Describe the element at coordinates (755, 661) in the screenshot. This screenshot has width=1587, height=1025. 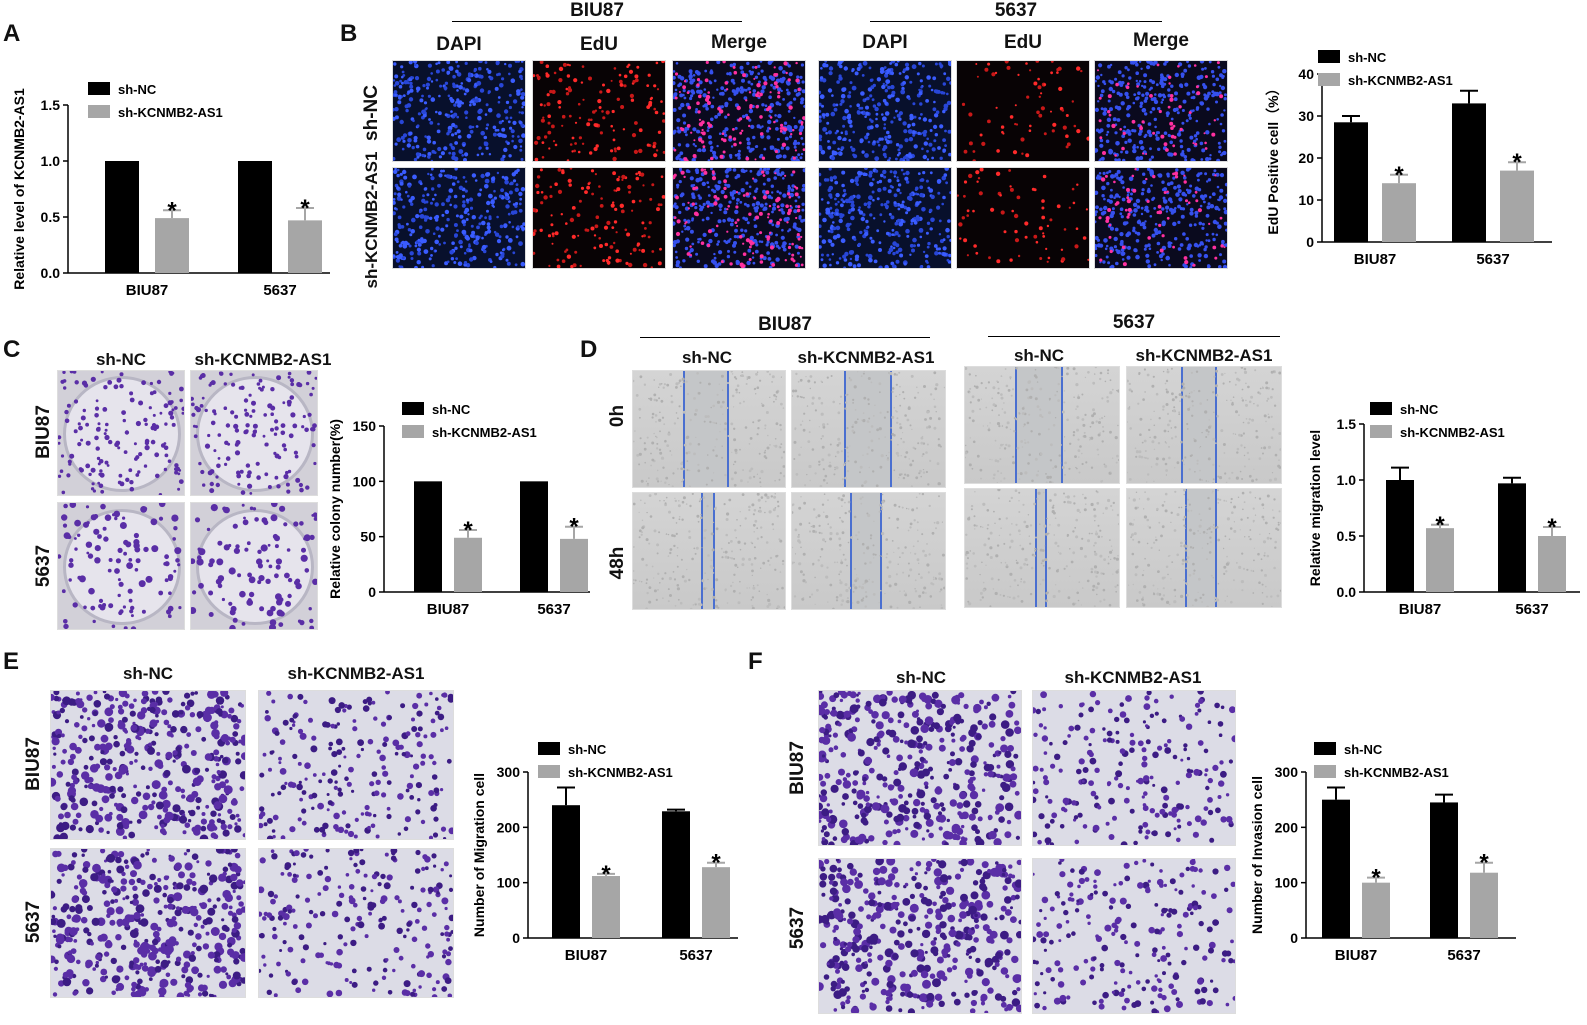
I see `panel-letter-f: F` at that location.